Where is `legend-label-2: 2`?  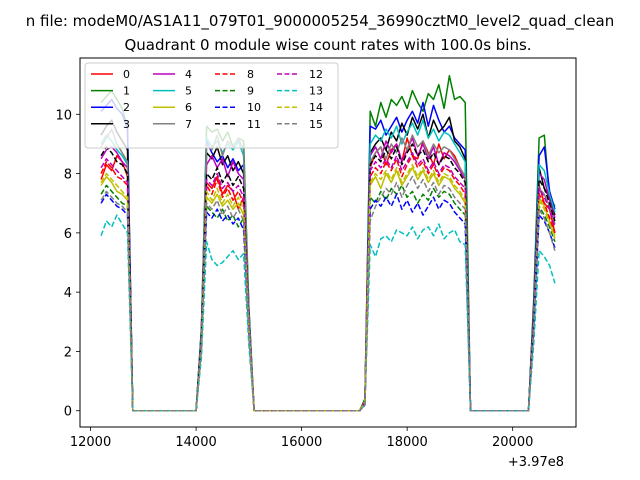
legend-label-2: 2 is located at coordinates (126, 107).